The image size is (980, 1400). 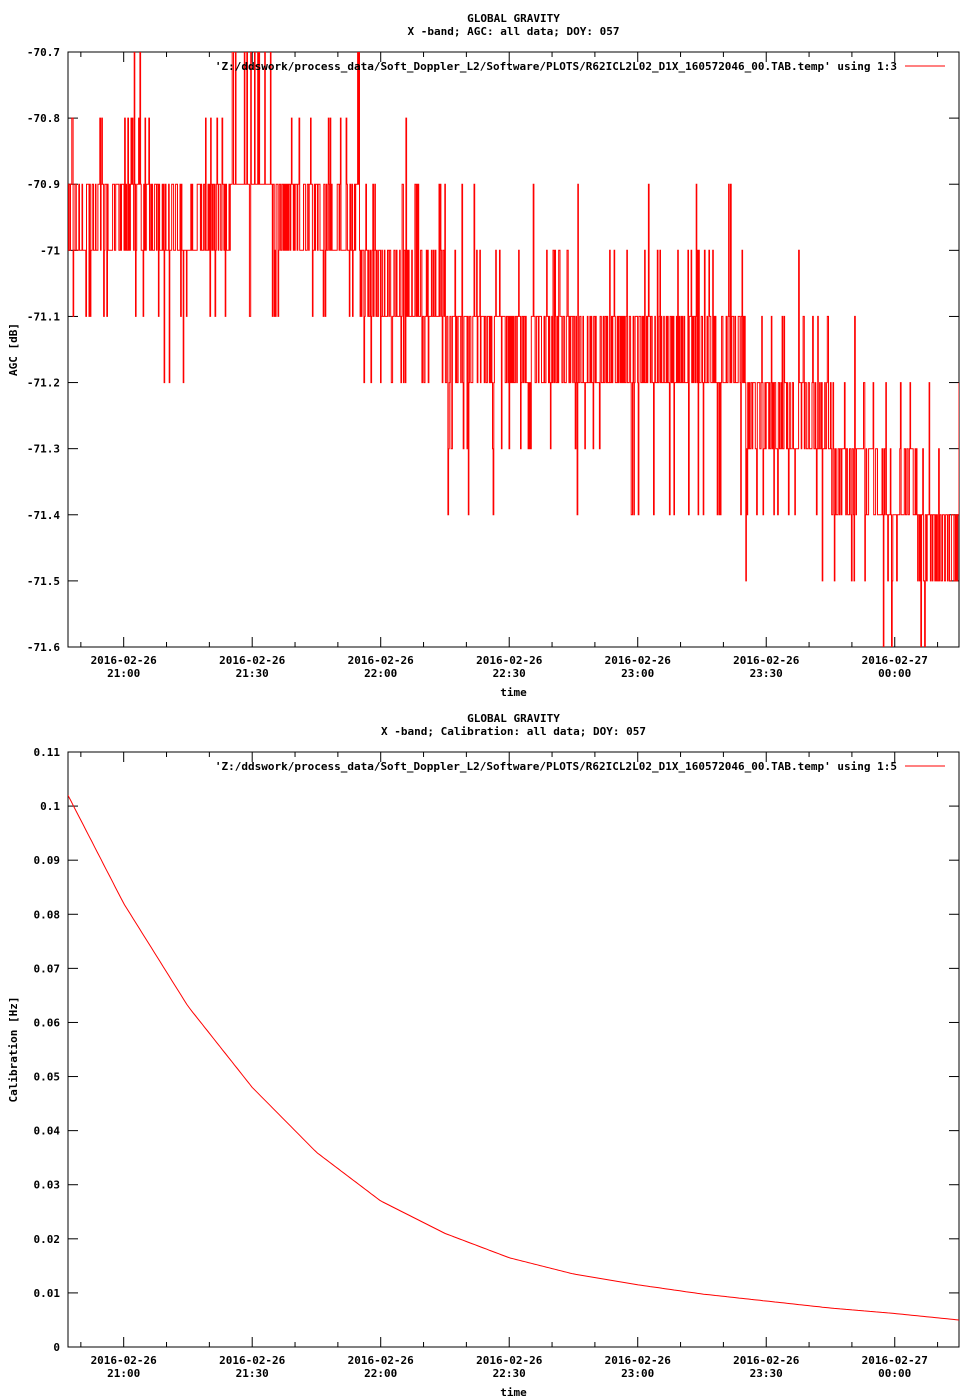 I want to click on y-tick-label: -71.1, so click(x=43, y=316).